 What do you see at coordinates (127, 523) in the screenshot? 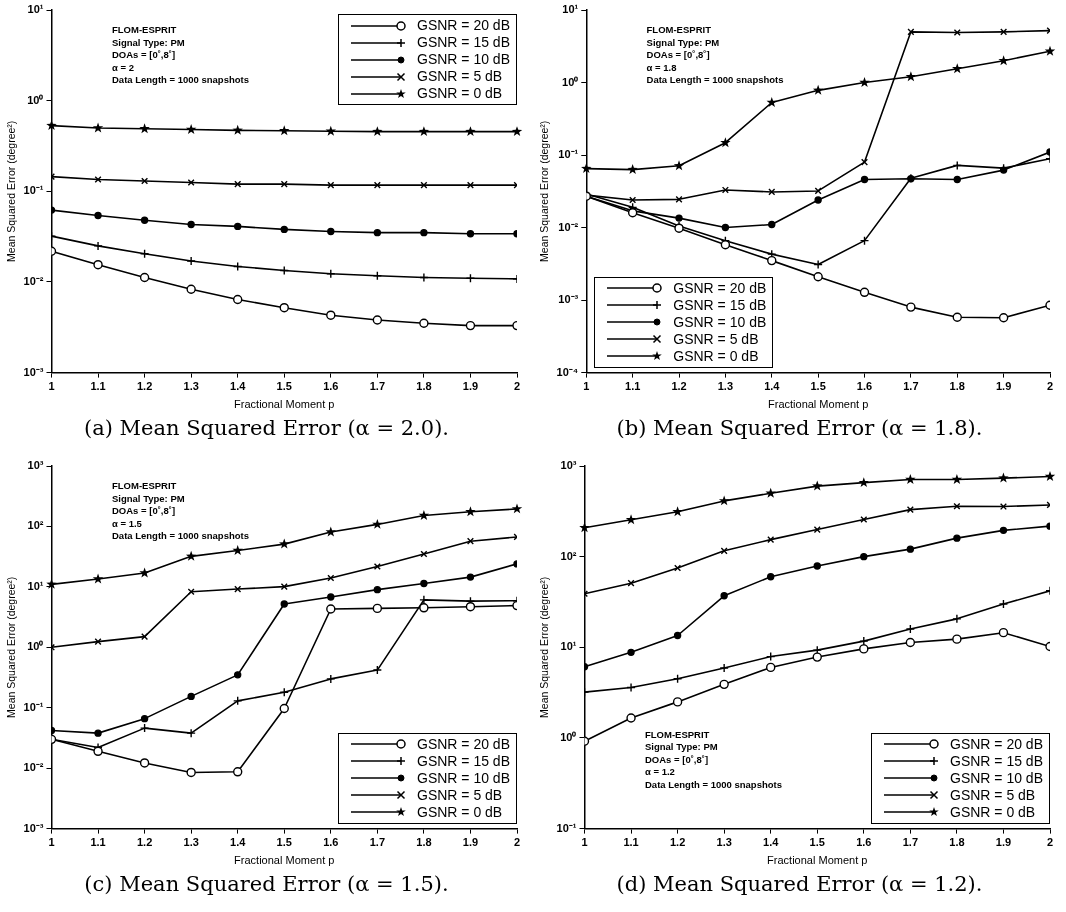
I see `annotation: α = 1.5` at bounding box center [127, 523].